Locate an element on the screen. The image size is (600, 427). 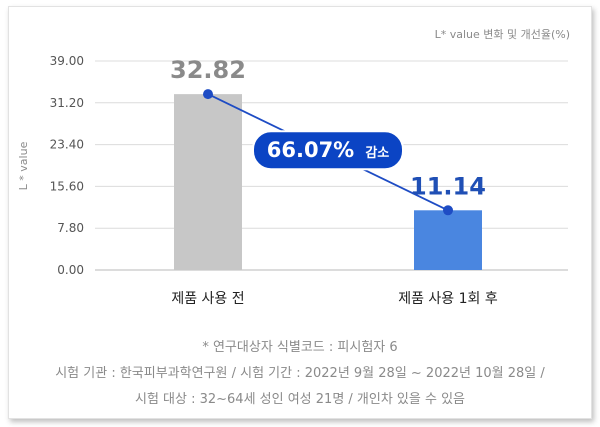
x-category-label: 제품 사용 1회 후 is located at coordinates (448, 299).